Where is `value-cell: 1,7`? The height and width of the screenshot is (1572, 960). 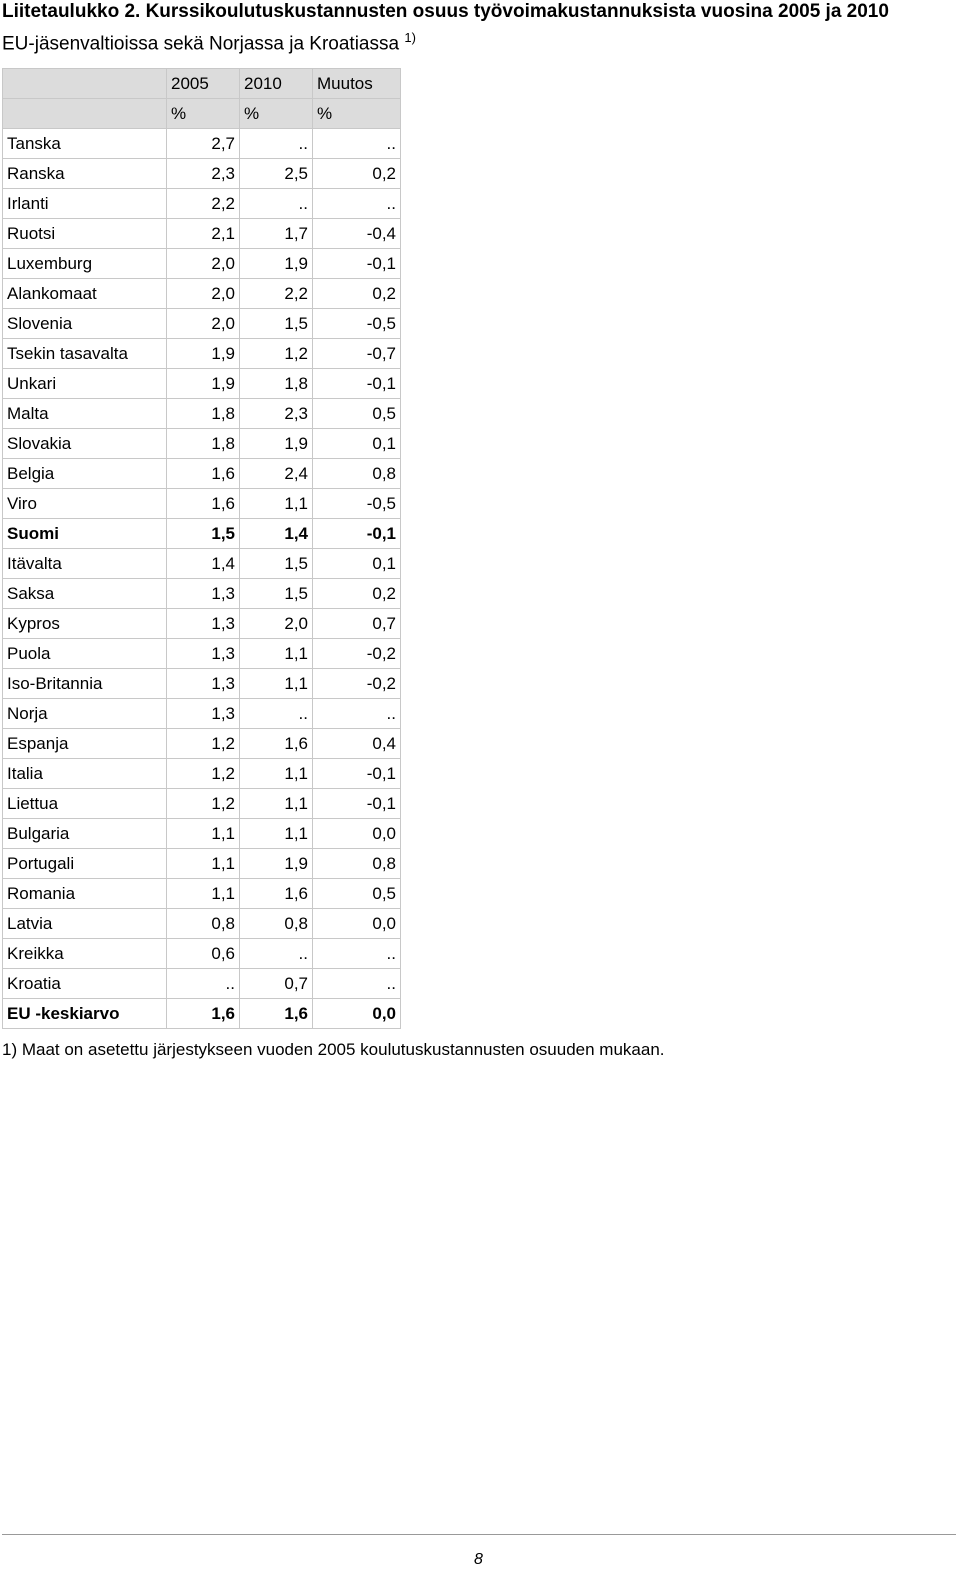
value-cell: 1,7 is located at coordinates (276, 233).